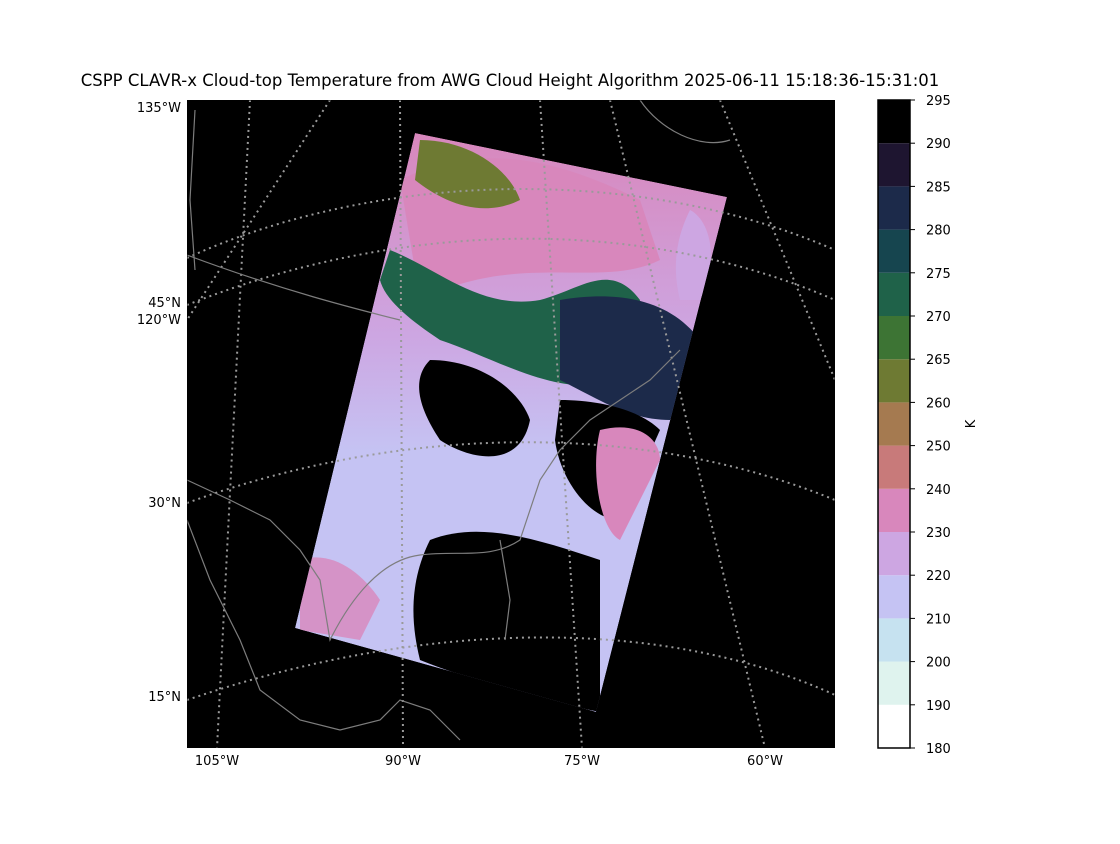  I want to click on colorbar-tick-label: 210, so click(938, 619).